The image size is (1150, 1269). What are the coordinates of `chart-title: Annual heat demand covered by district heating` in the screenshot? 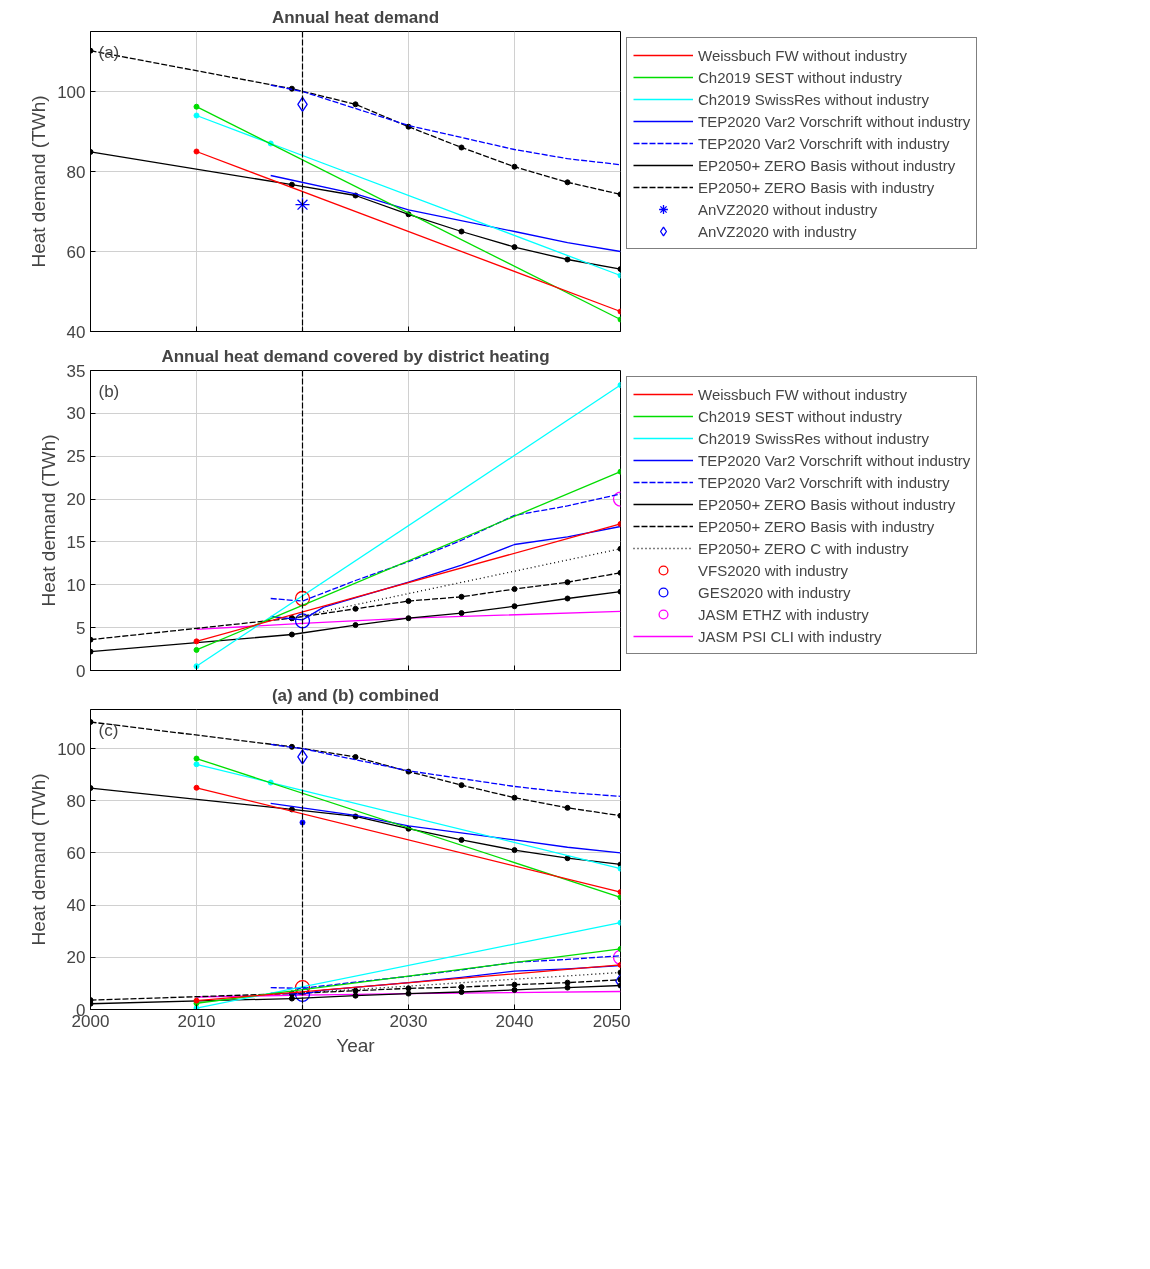 It's located at (355, 356).